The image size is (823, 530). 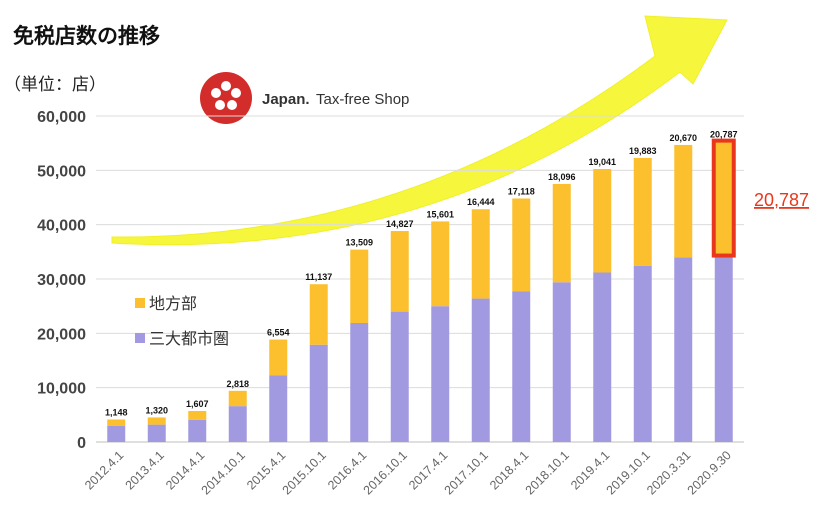 I want to click on x-tick-label: 2012.4.1, so click(x=104, y=470).